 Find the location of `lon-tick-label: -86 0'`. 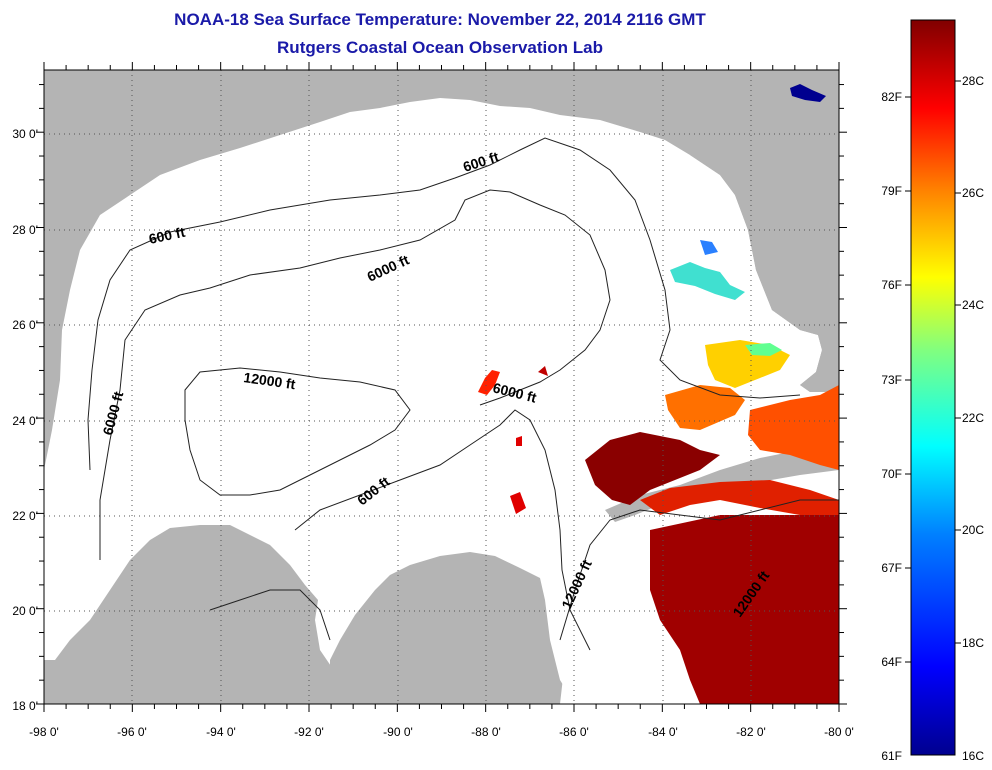

lon-tick-label: -86 0' is located at coordinates (574, 732).